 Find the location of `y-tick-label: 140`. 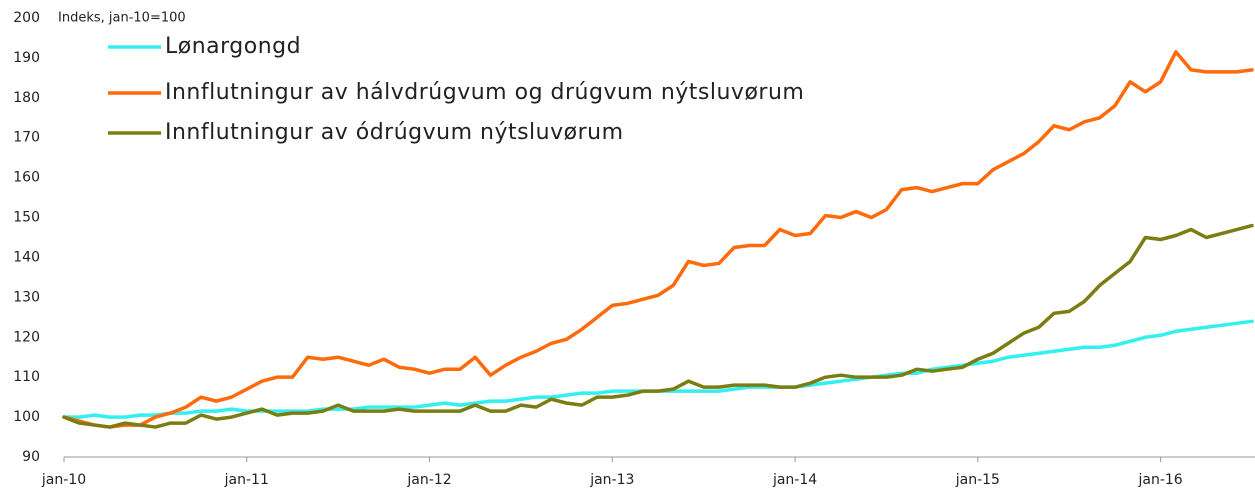

y-tick-label: 140 is located at coordinates (26, 257).